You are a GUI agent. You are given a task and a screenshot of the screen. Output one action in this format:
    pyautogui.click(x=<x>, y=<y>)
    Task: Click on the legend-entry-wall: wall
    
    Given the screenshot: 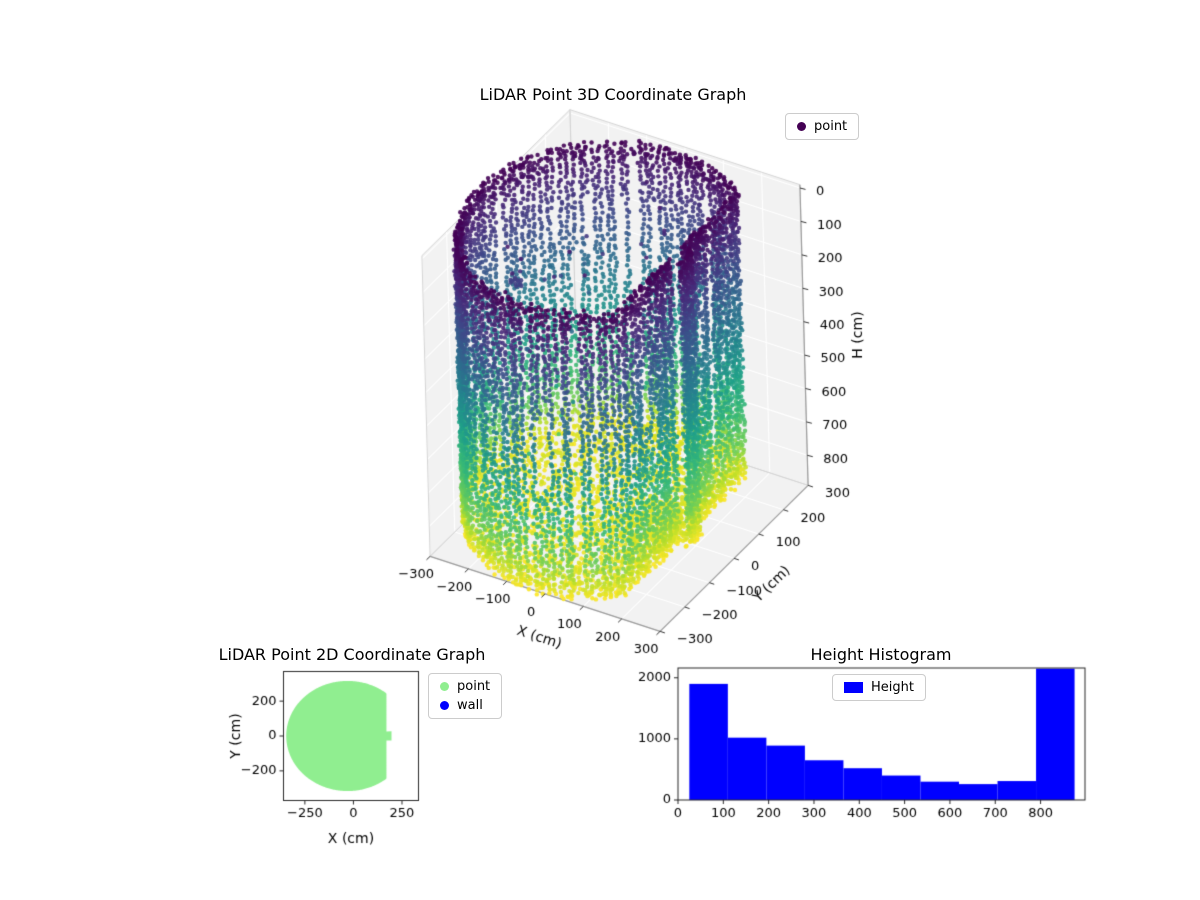 What is the action you would take?
    pyautogui.click(x=465, y=705)
    